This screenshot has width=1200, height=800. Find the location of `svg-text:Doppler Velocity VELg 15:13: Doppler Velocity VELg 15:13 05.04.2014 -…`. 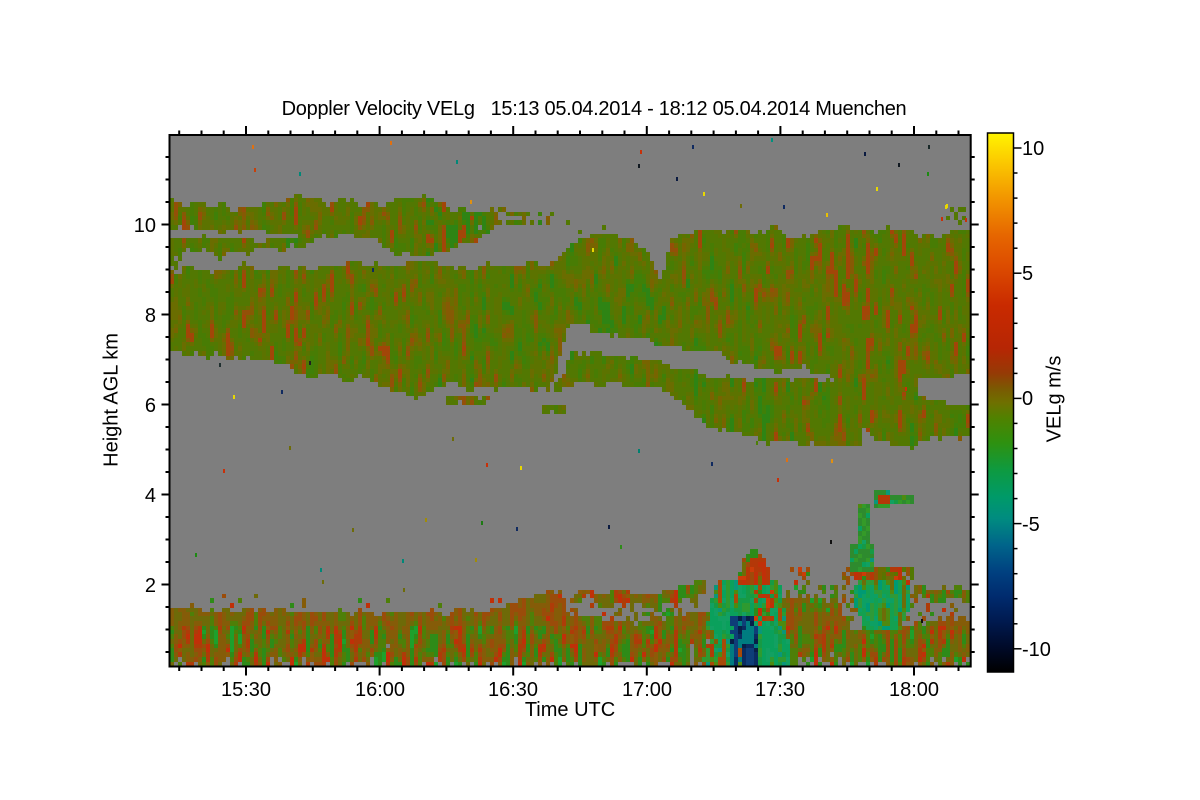

svg-text:Doppler Velocity VELg 15:13: Doppler Velocity VELg 15:13 05.04.2014 -… is located at coordinates (594, 109).